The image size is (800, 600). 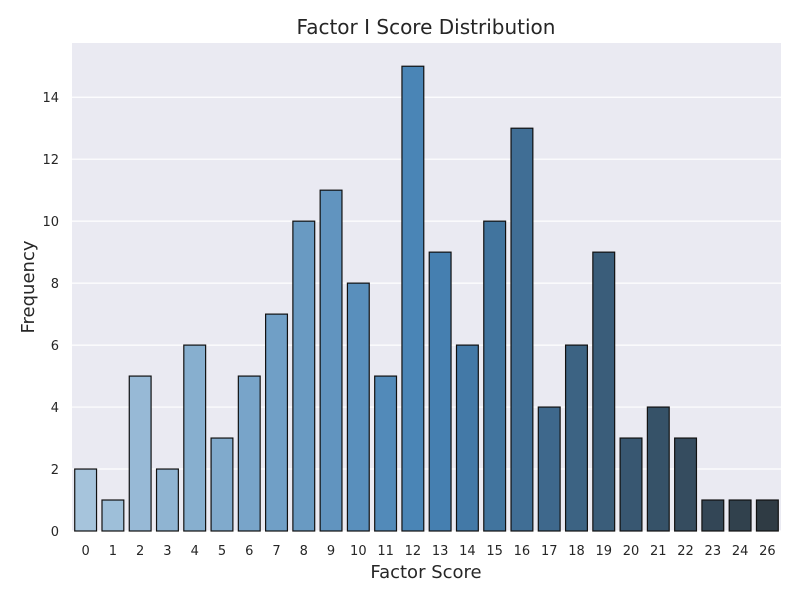 What do you see at coordinates (50, 98) in the screenshot?
I see `y-tick-label: 14` at bounding box center [50, 98].